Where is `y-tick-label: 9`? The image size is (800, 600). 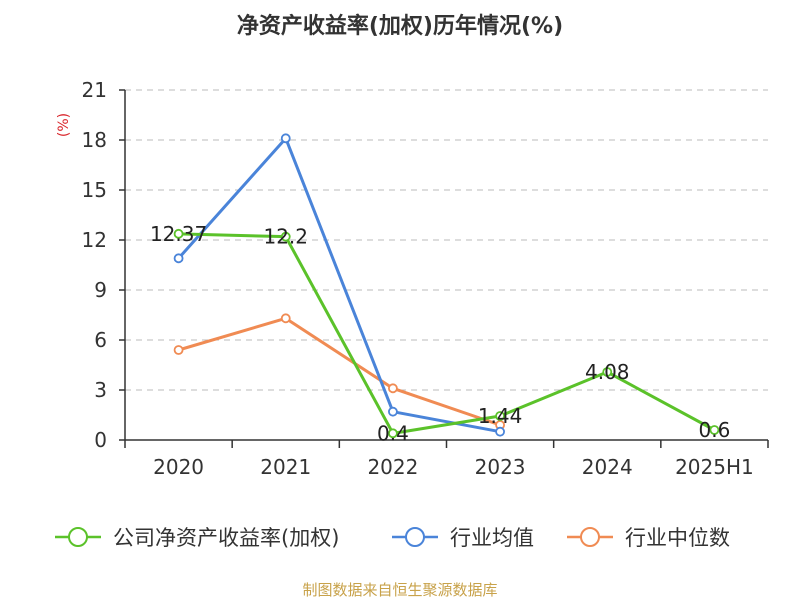 y-tick-label: 9 is located at coordinates (100, 290).